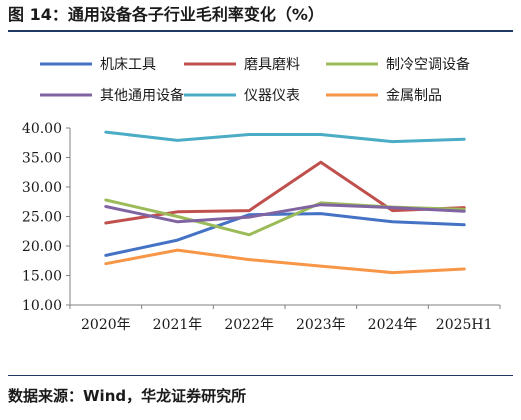  Describe the element at coordinates (260, 31) in the screenshot. I see `title-divider` at that location.